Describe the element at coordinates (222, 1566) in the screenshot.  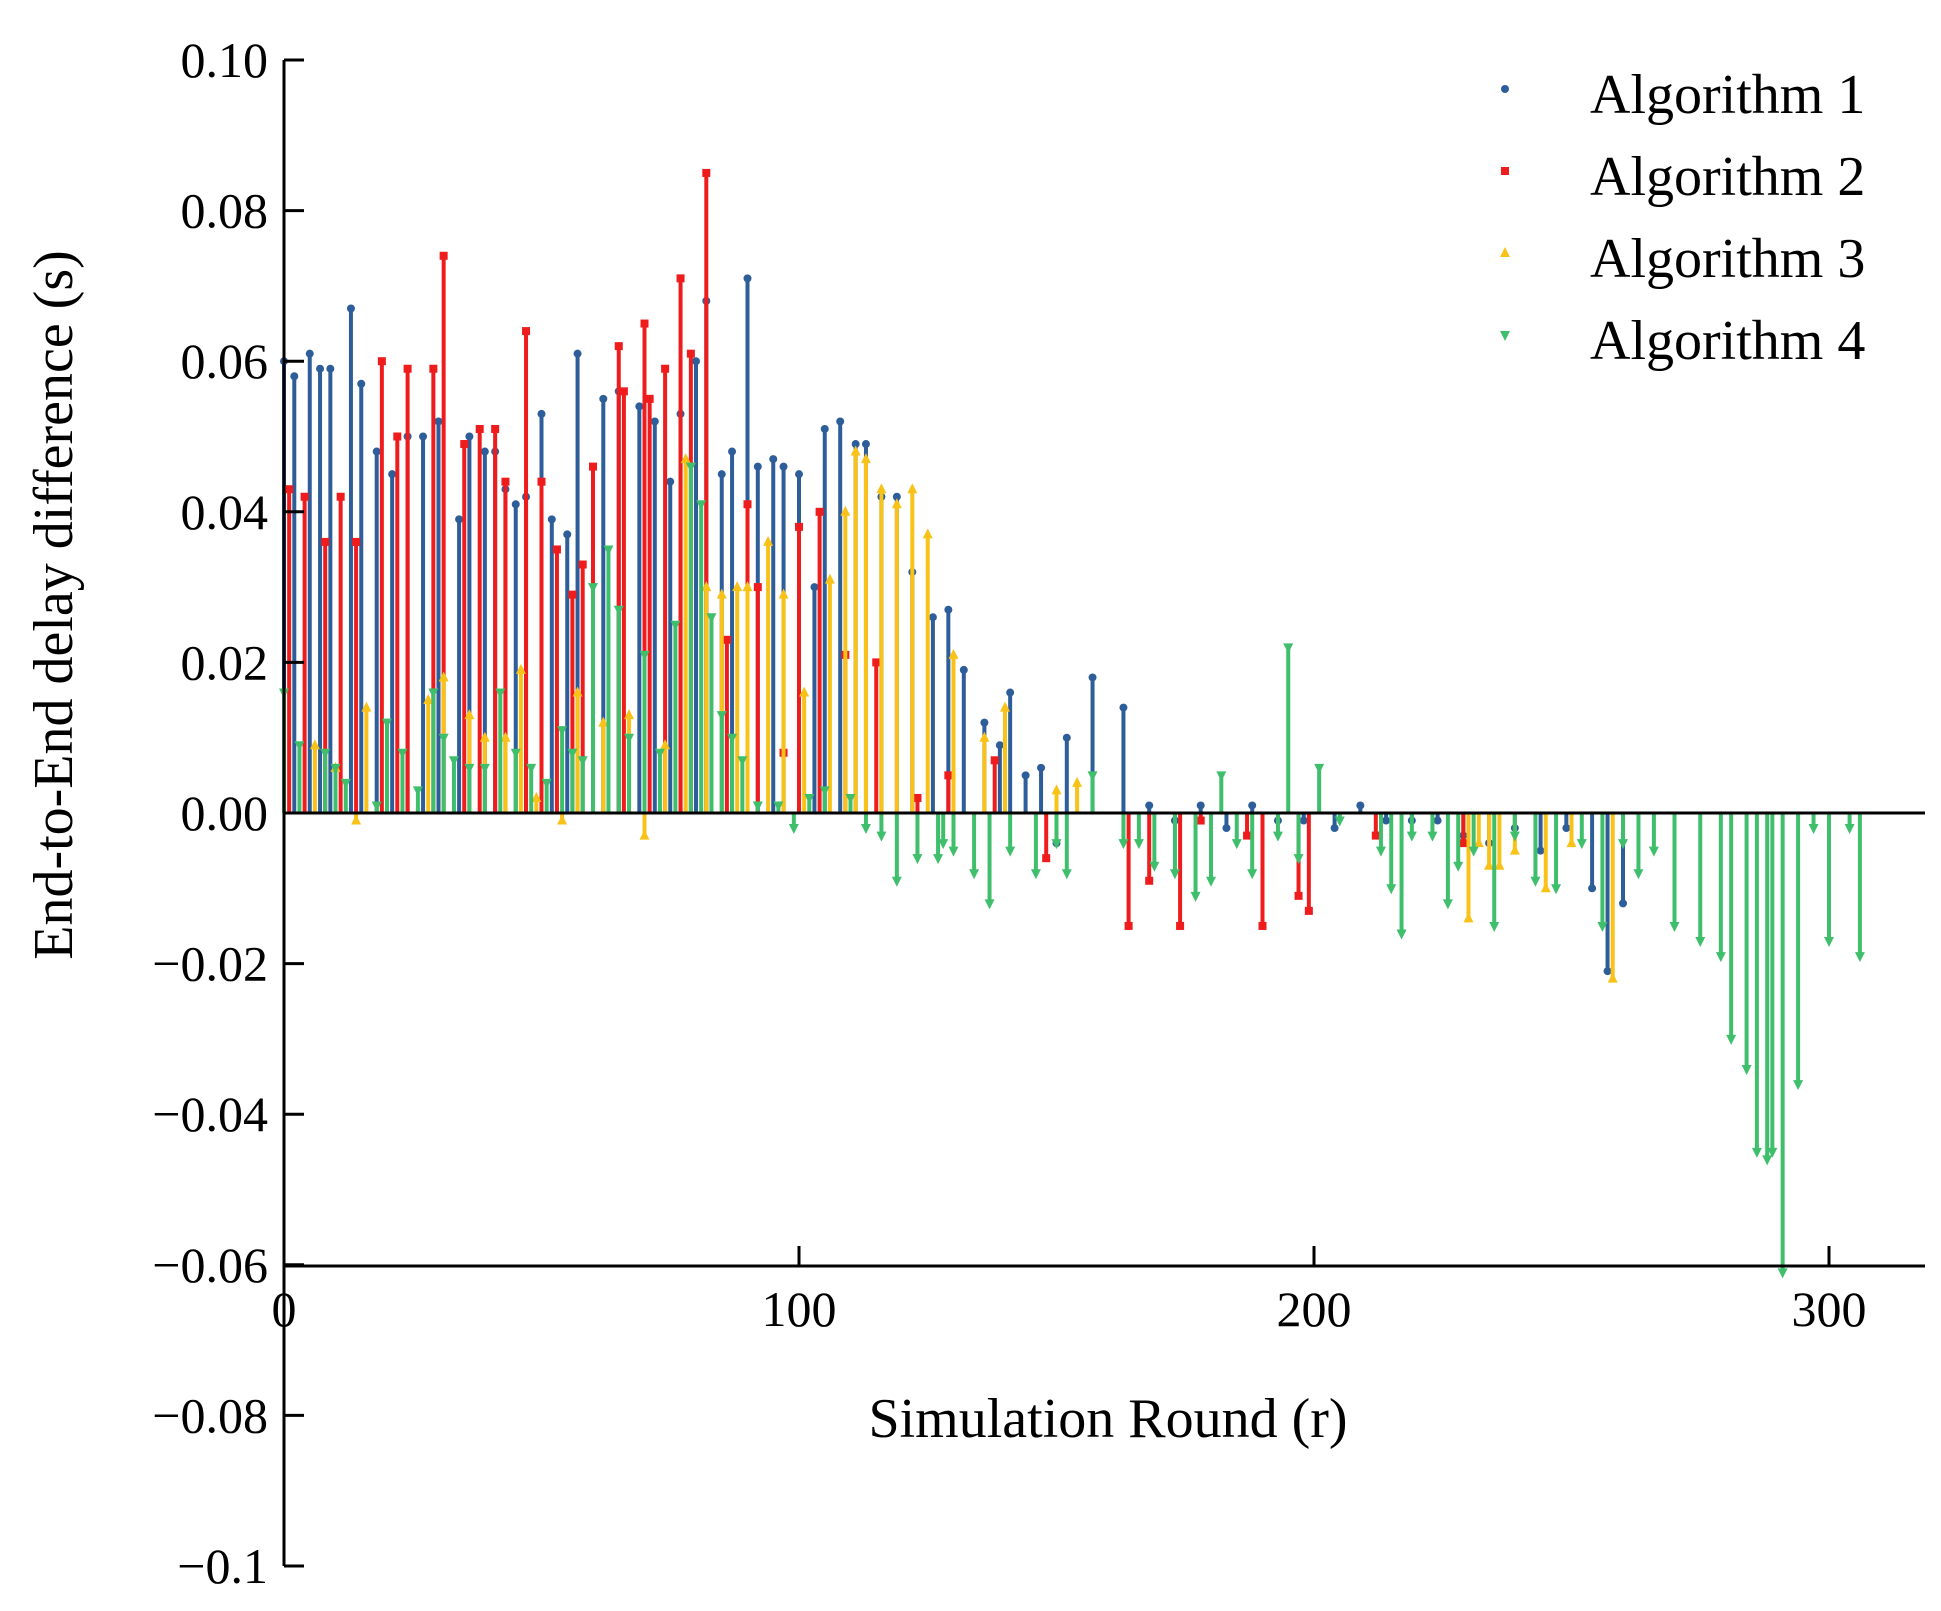
I see `y-tick-label: −0.1` at that location.